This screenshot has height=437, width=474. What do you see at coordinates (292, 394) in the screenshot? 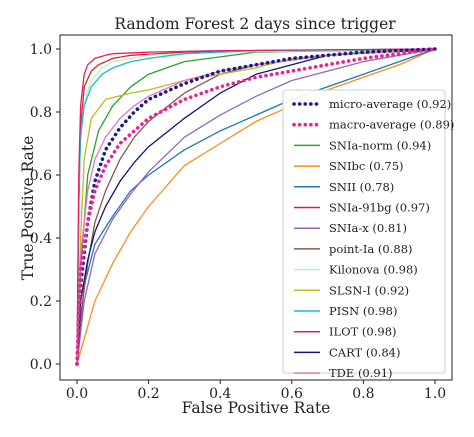
I see `x-tick-label: 0.6` at bounding box center [292, 394].